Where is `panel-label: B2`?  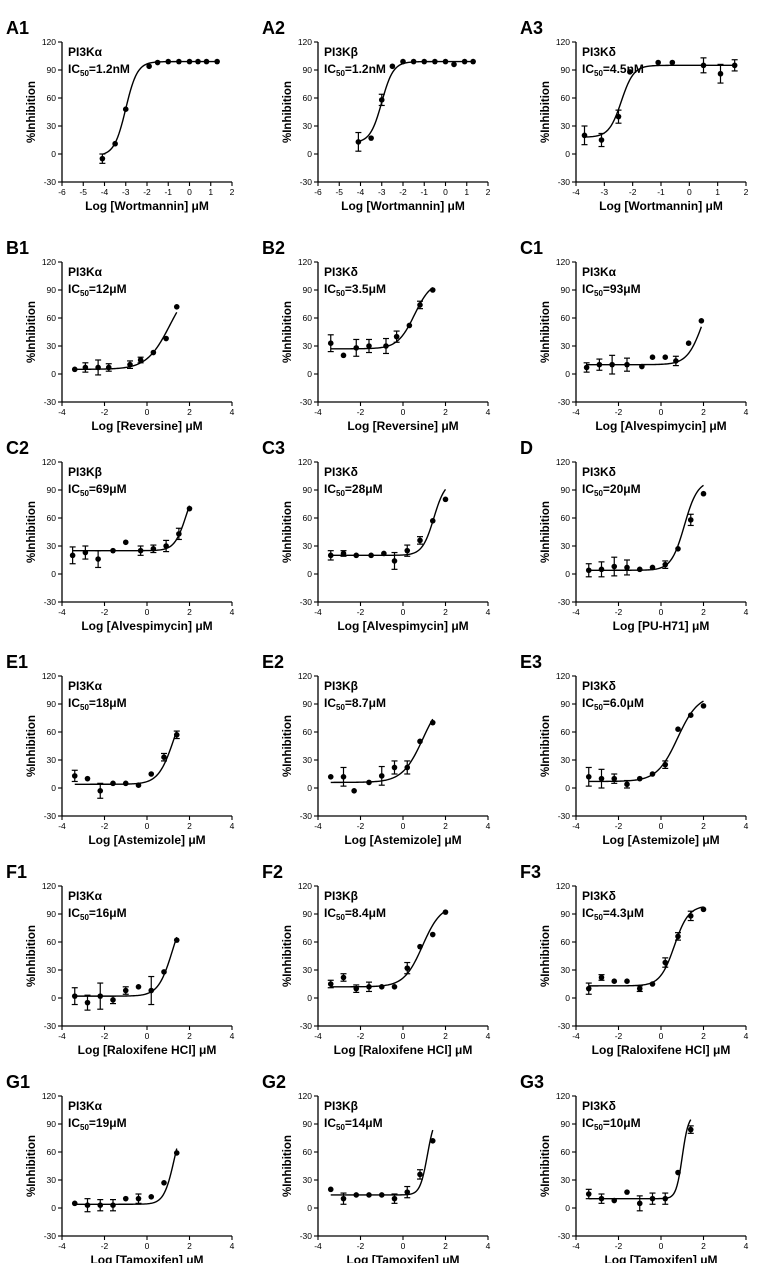
panel-label: B2 is located at coordinates (273, 248).